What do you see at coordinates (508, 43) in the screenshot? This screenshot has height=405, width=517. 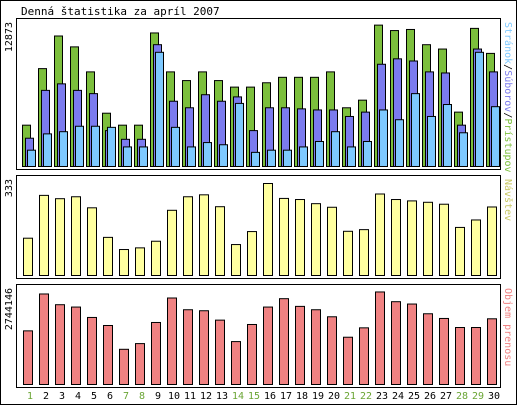 I see `side-label-part: Stránok` at bounding box center [508, 43].